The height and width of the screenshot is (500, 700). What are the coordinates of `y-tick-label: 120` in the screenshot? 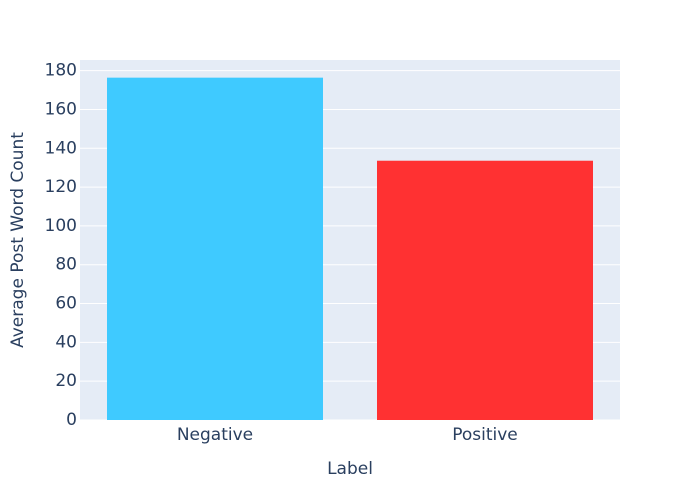 It's located at (61, 187).